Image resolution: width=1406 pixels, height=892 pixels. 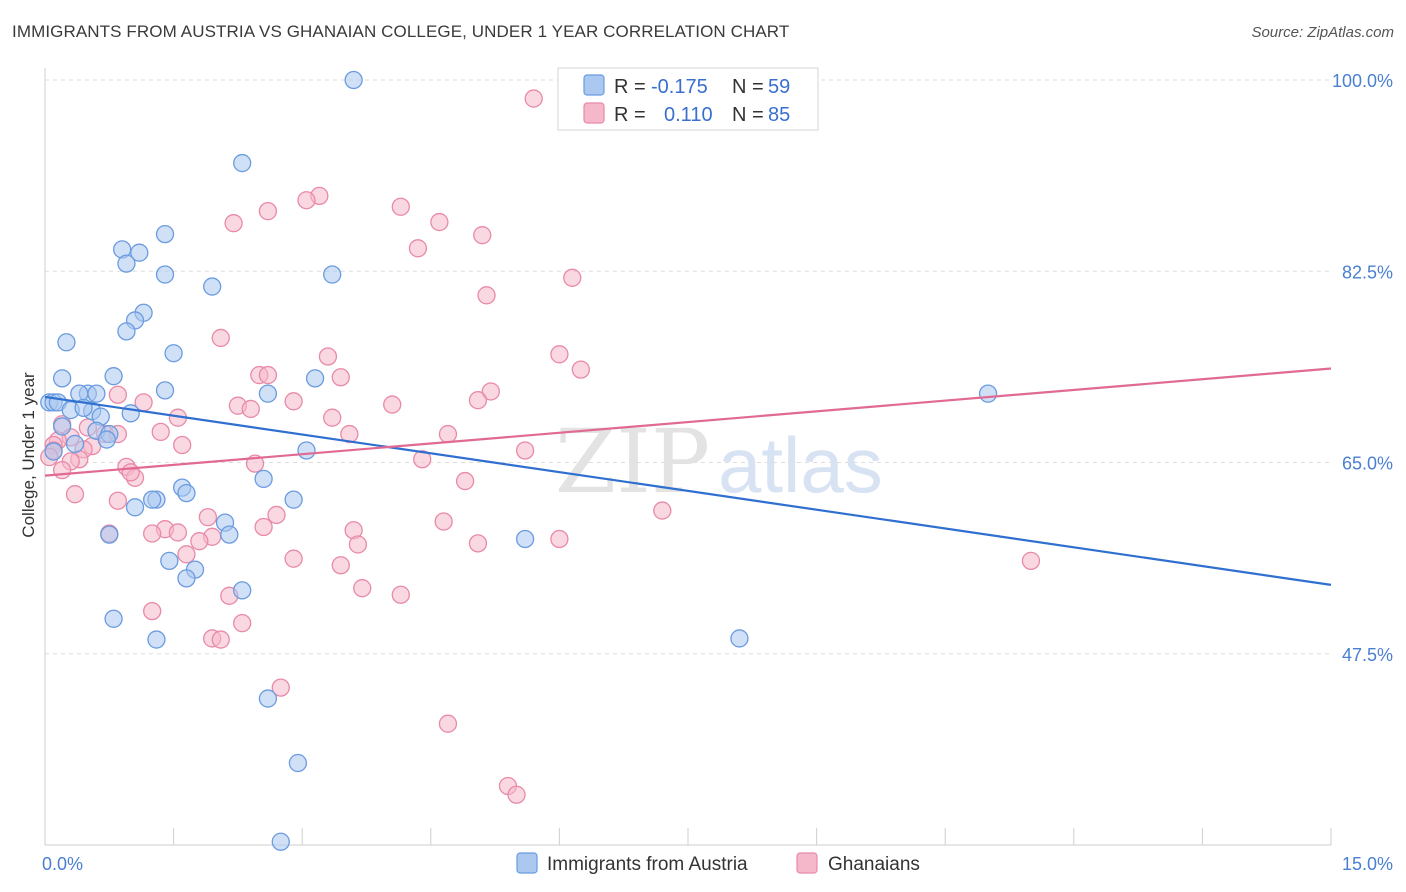 What do you see at coordinates (527, 863) in the screenshot?
I see `bottom-legend-swatch-austria` at bounding box center [527, 863].